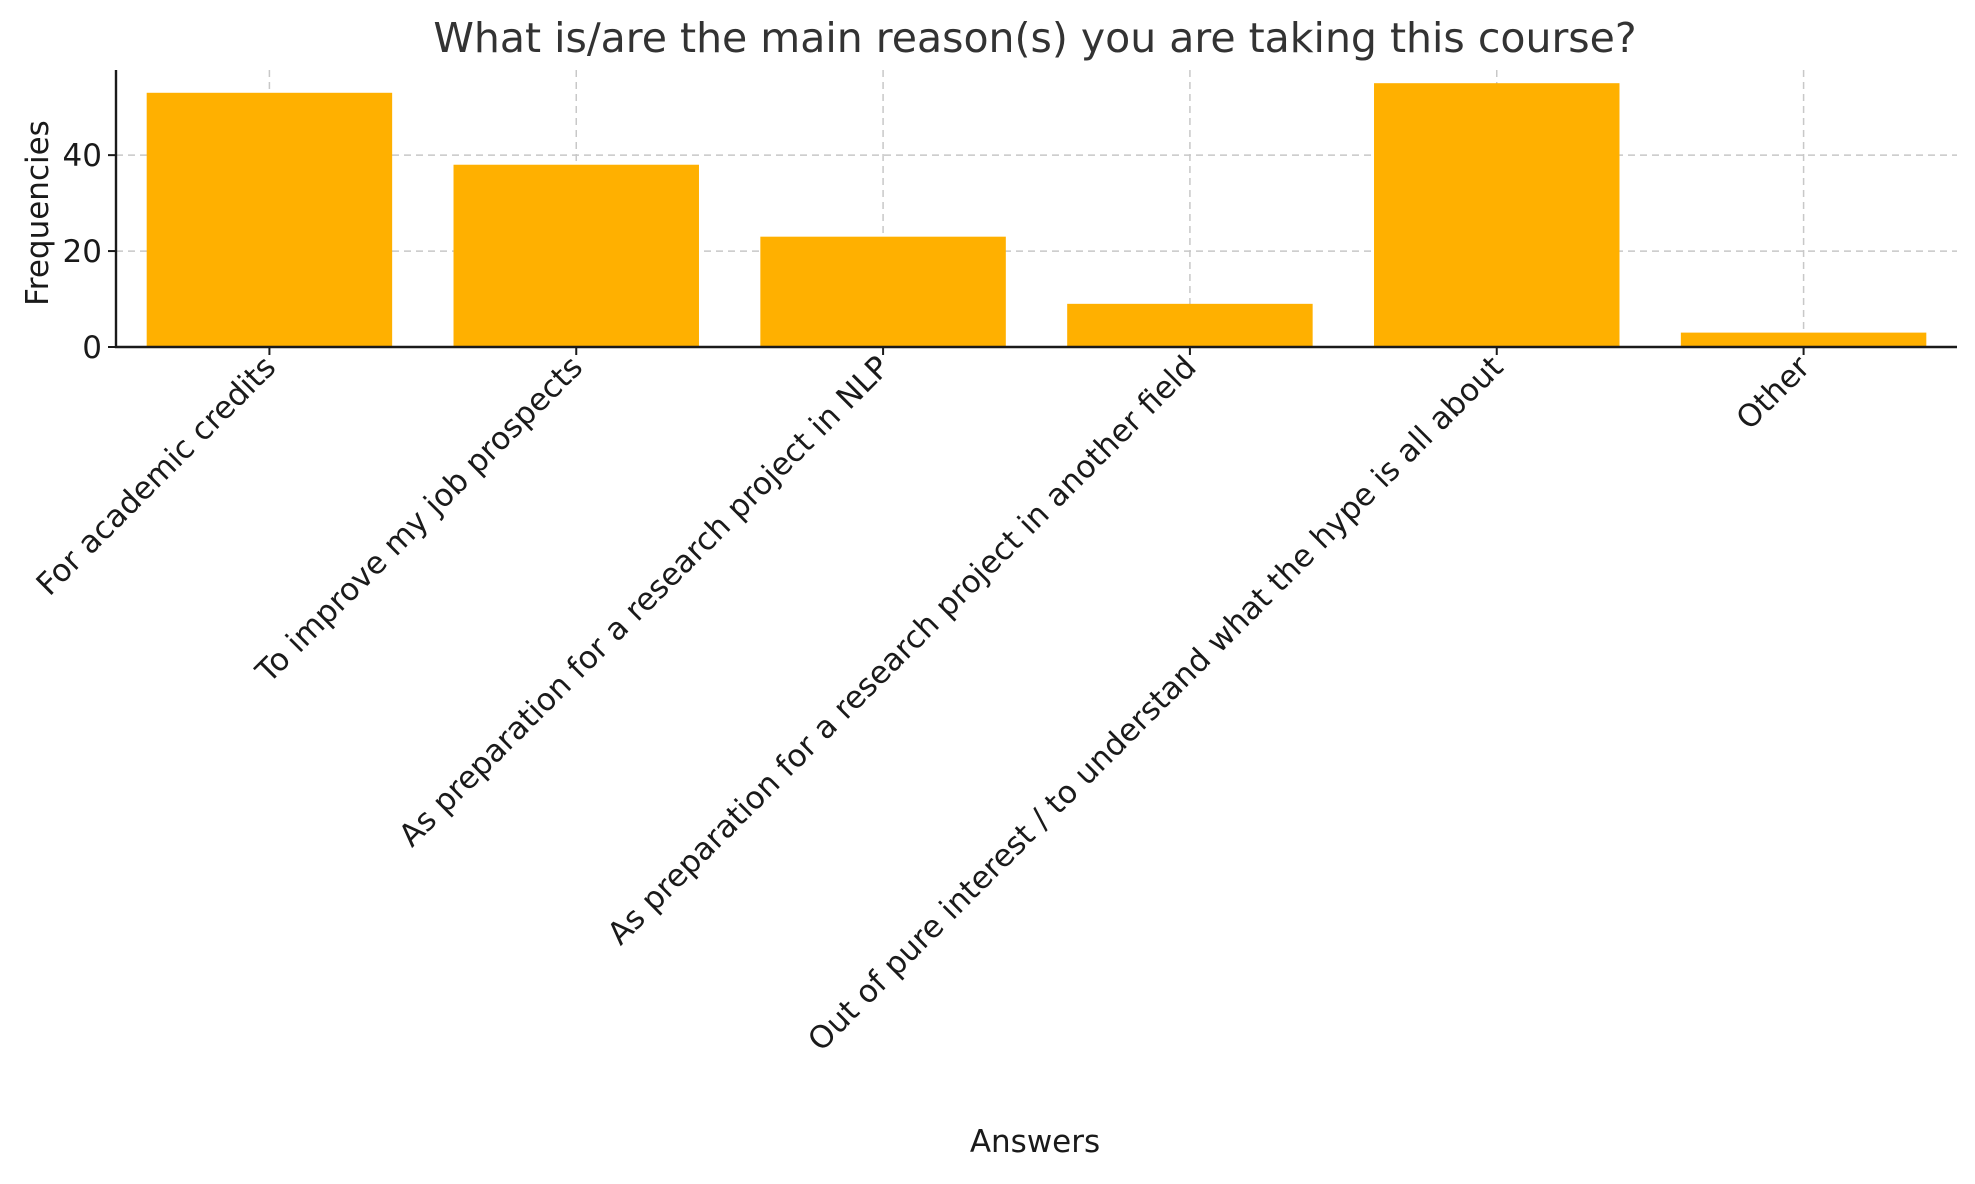  I want to click on y-ticks: 0 20 40, so click(89, 252).